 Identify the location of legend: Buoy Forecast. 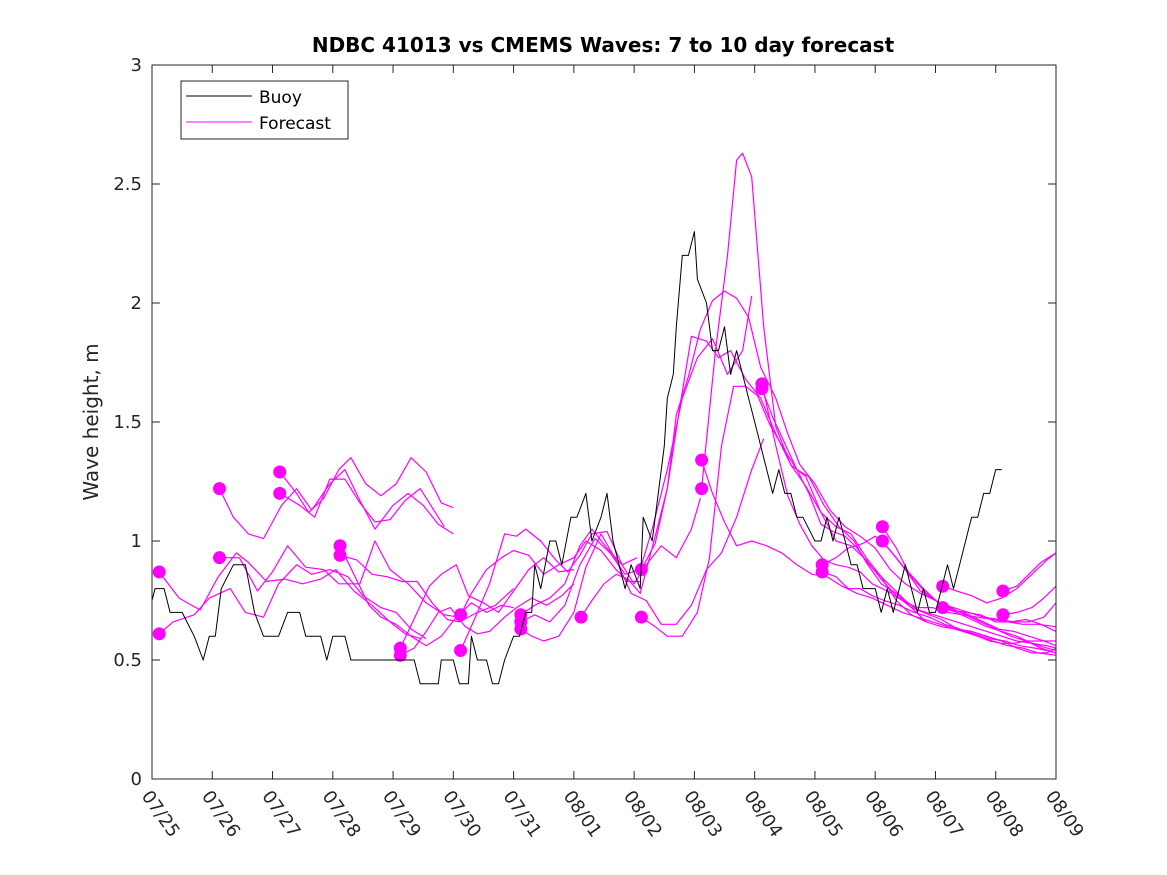
(264, 110).